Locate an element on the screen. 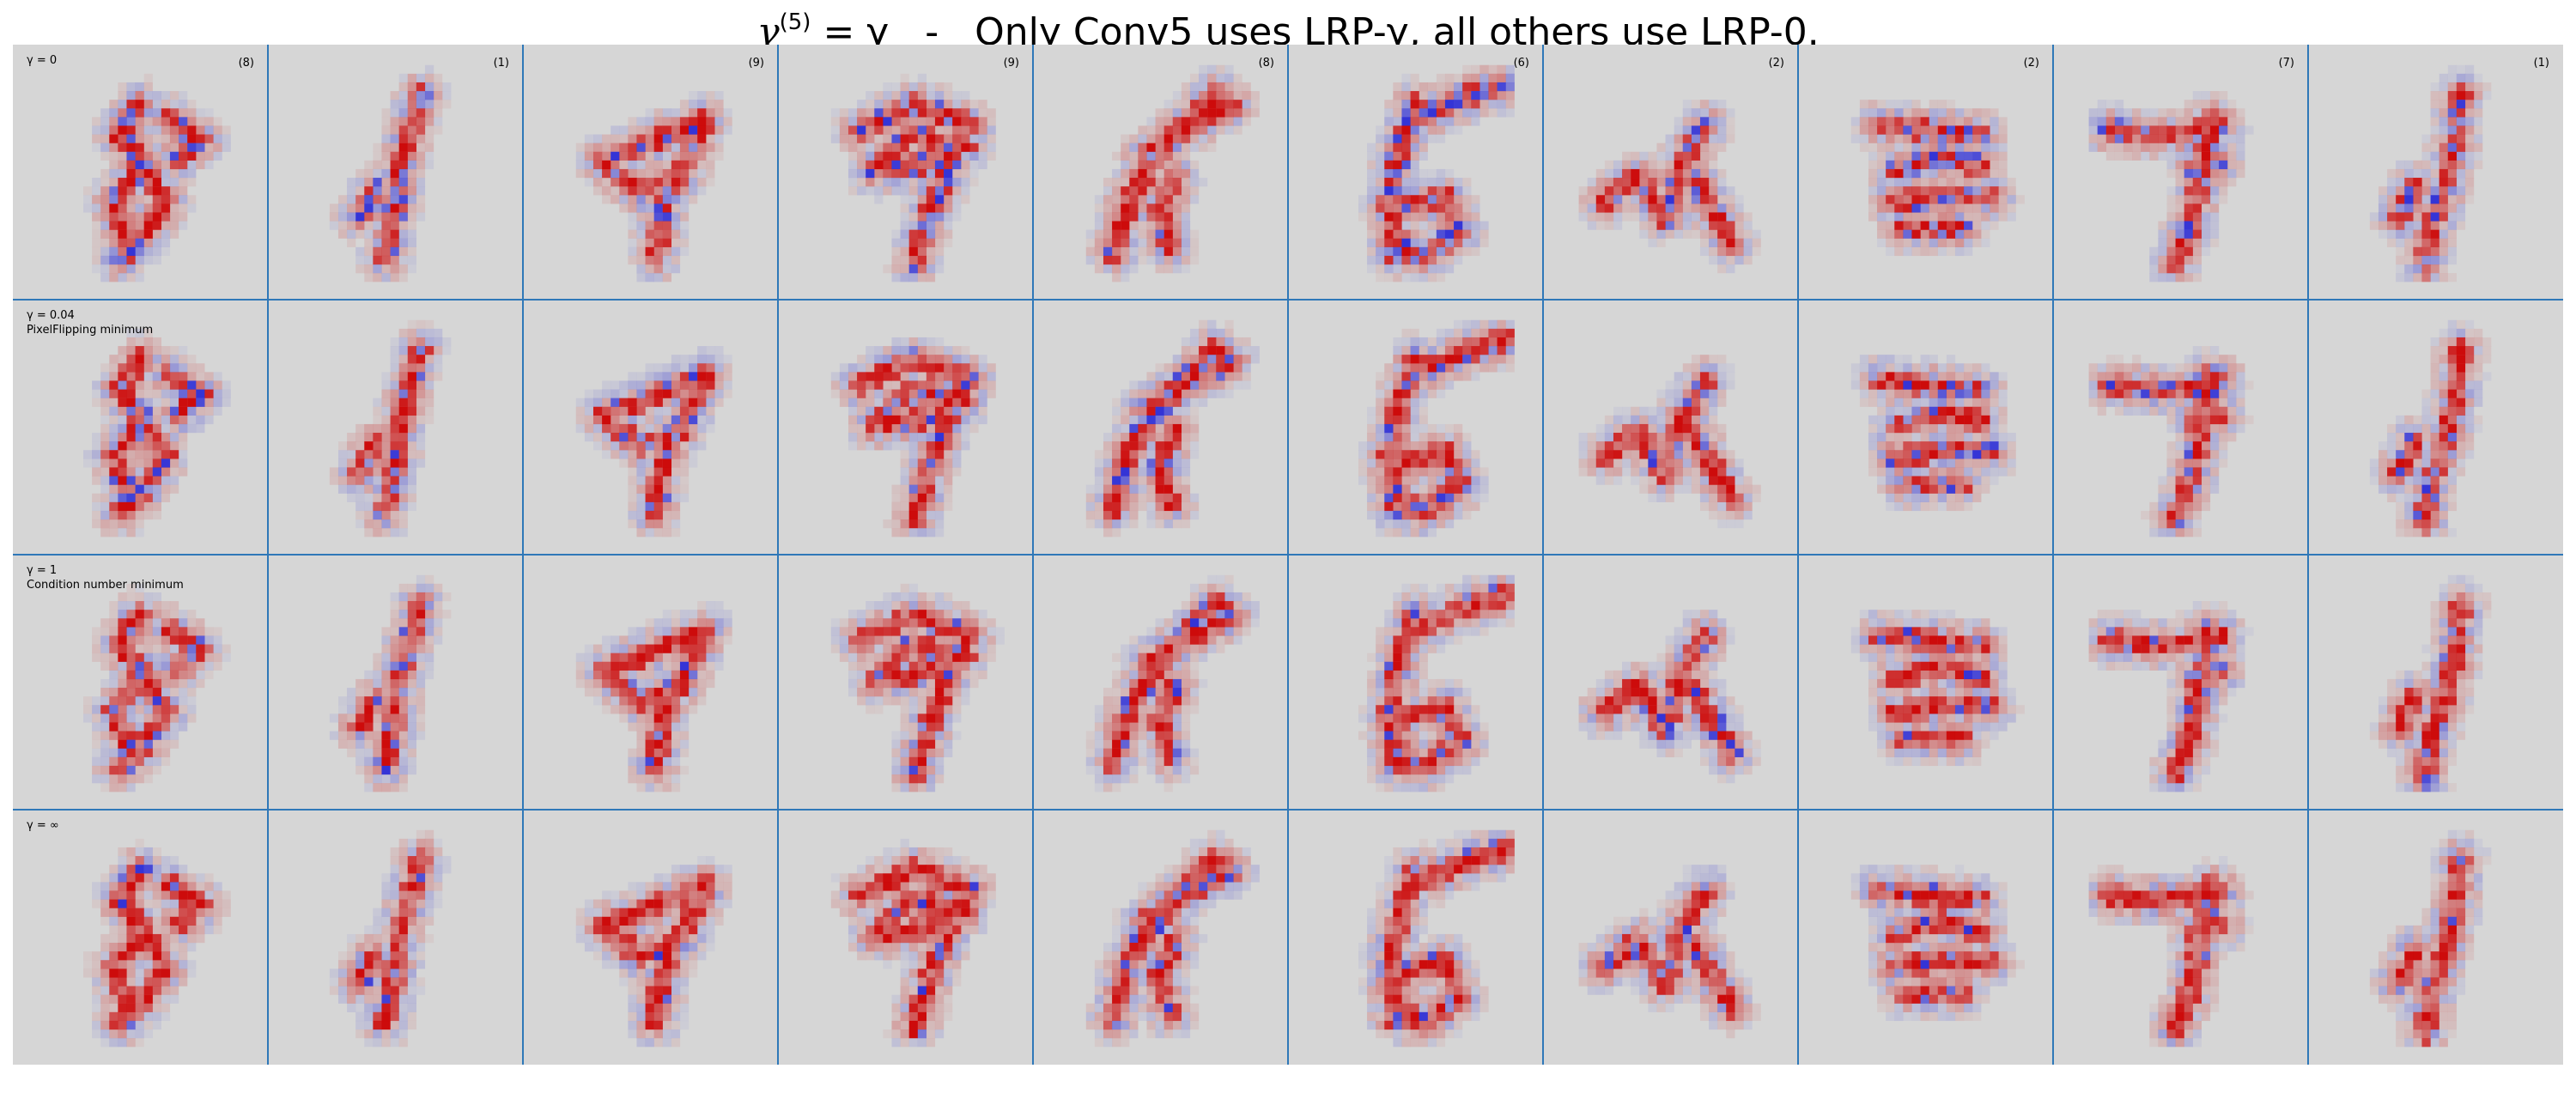  heatmap-cell is located at coordinates (1925, 427).